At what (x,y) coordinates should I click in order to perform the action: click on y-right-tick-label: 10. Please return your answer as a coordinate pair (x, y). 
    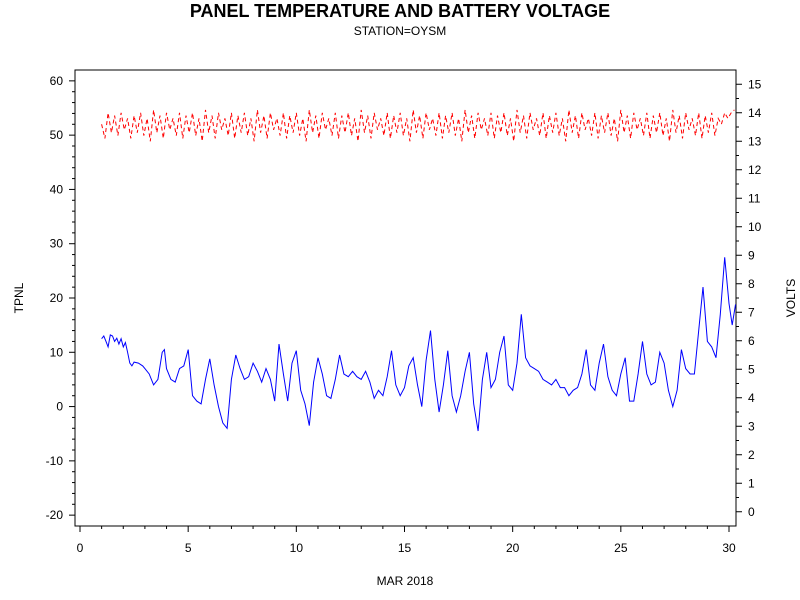
    Looking at the image, I should click on (755, 227).